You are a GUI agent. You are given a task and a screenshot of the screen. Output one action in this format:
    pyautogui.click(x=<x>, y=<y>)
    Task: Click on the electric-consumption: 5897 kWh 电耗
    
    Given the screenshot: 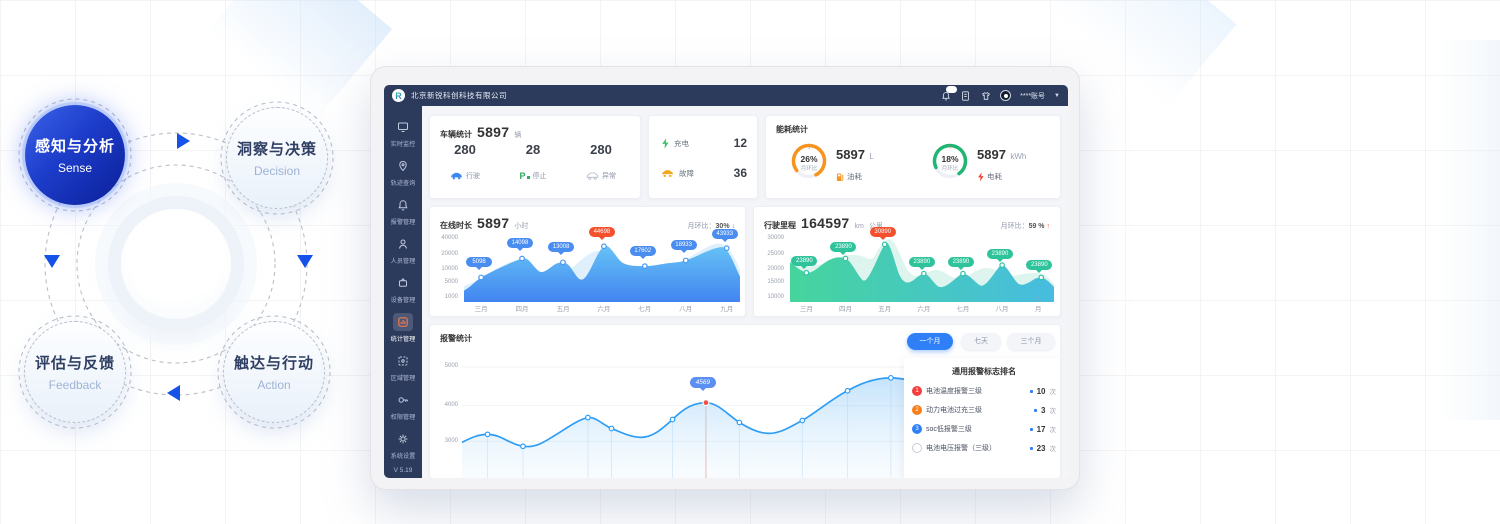 What is the action you would take?
    pyautogui.click(x=1001, y=164)
    